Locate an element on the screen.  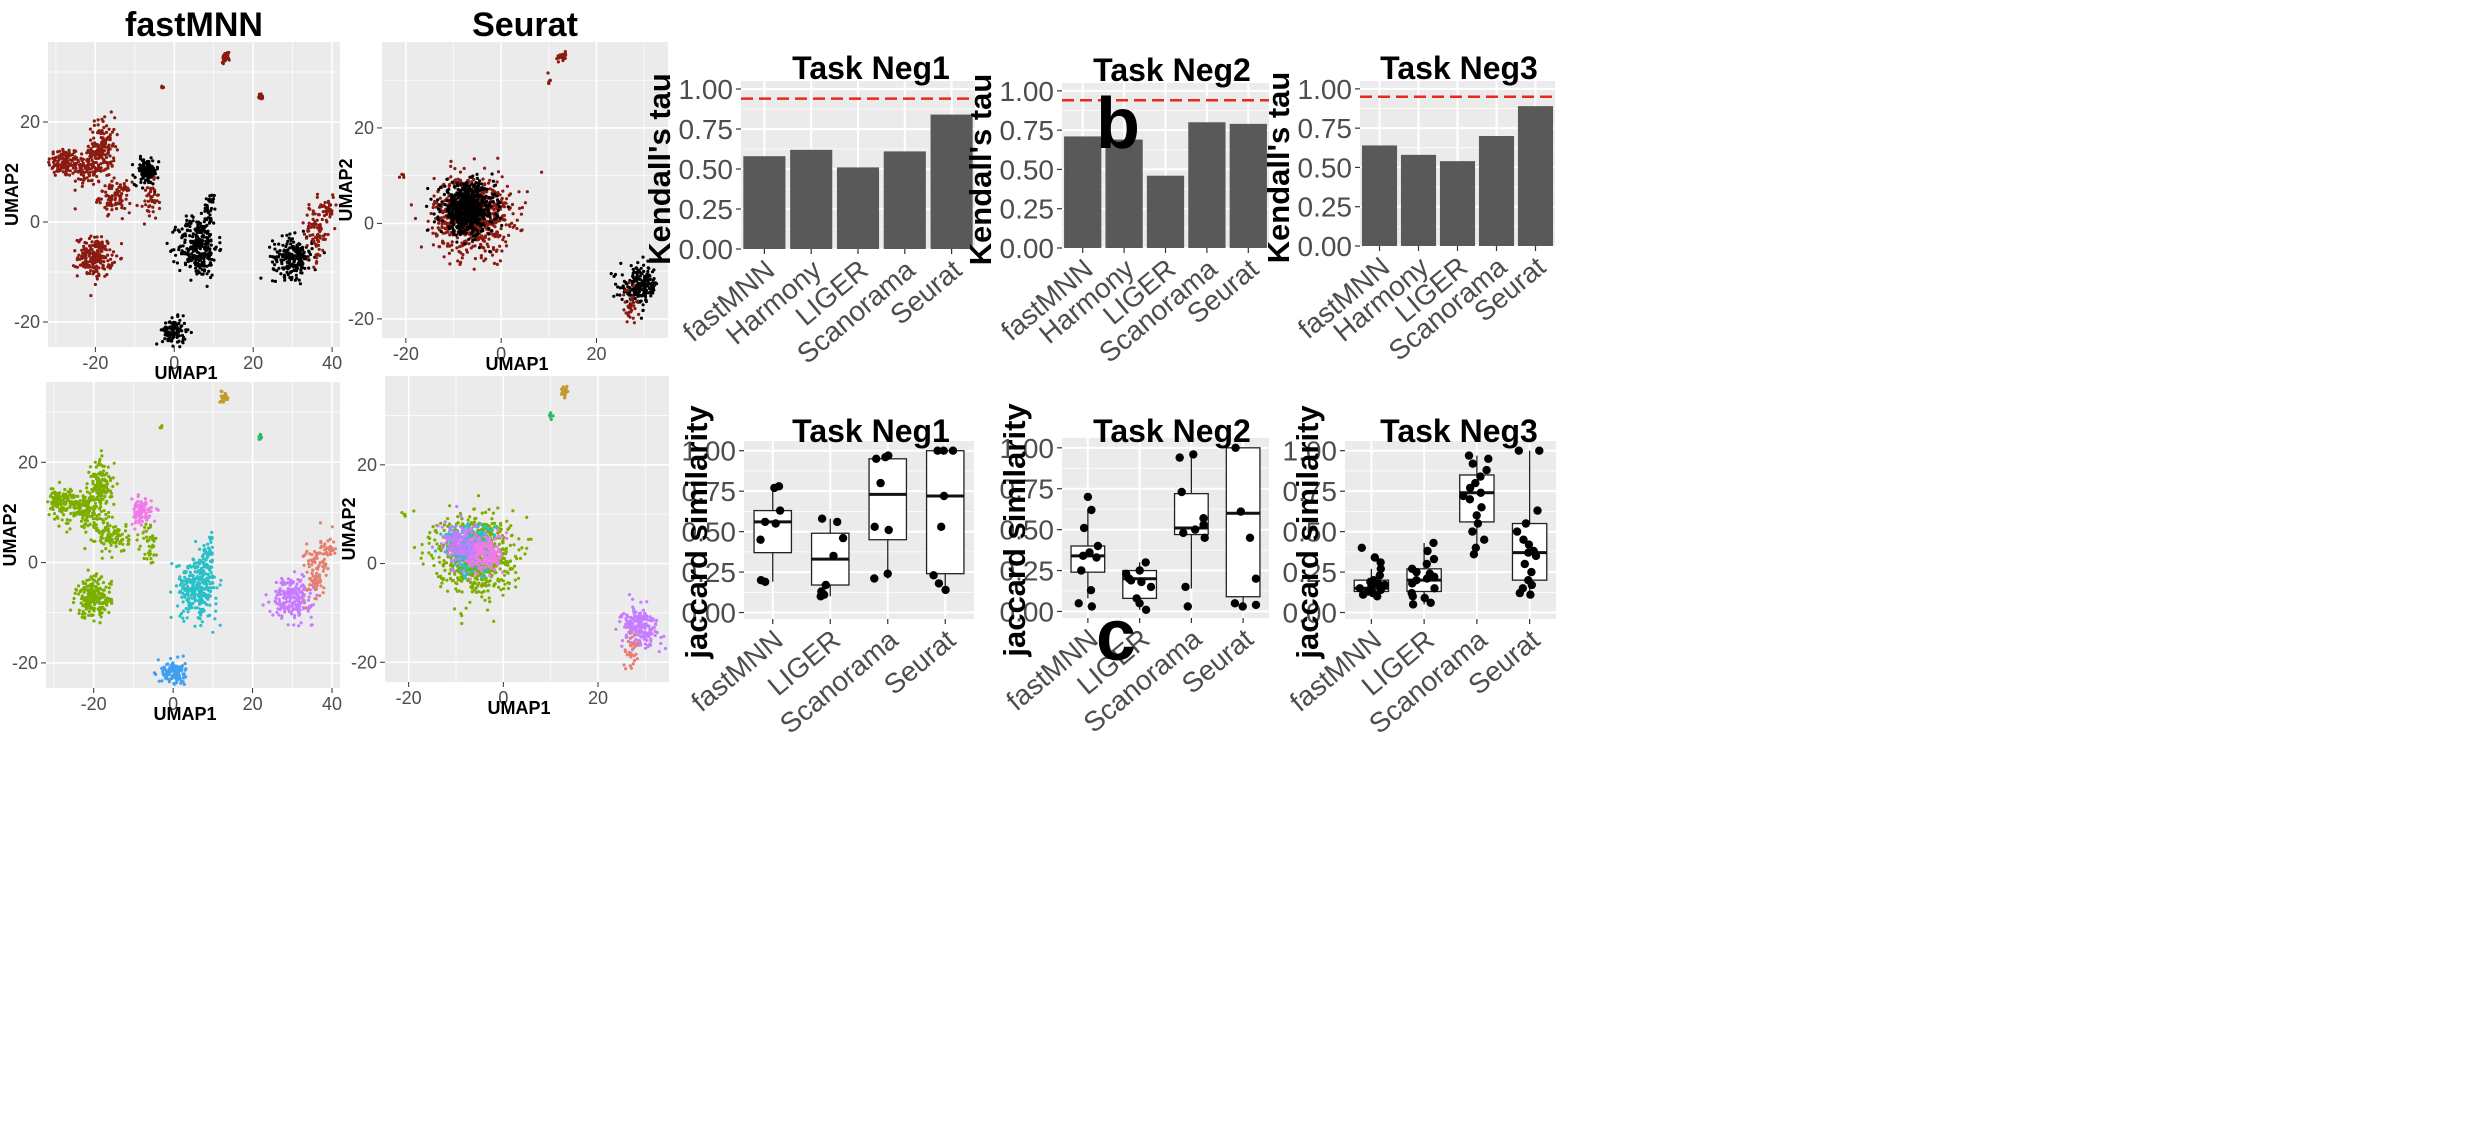
plot-background is located at coordinates (527, 529).